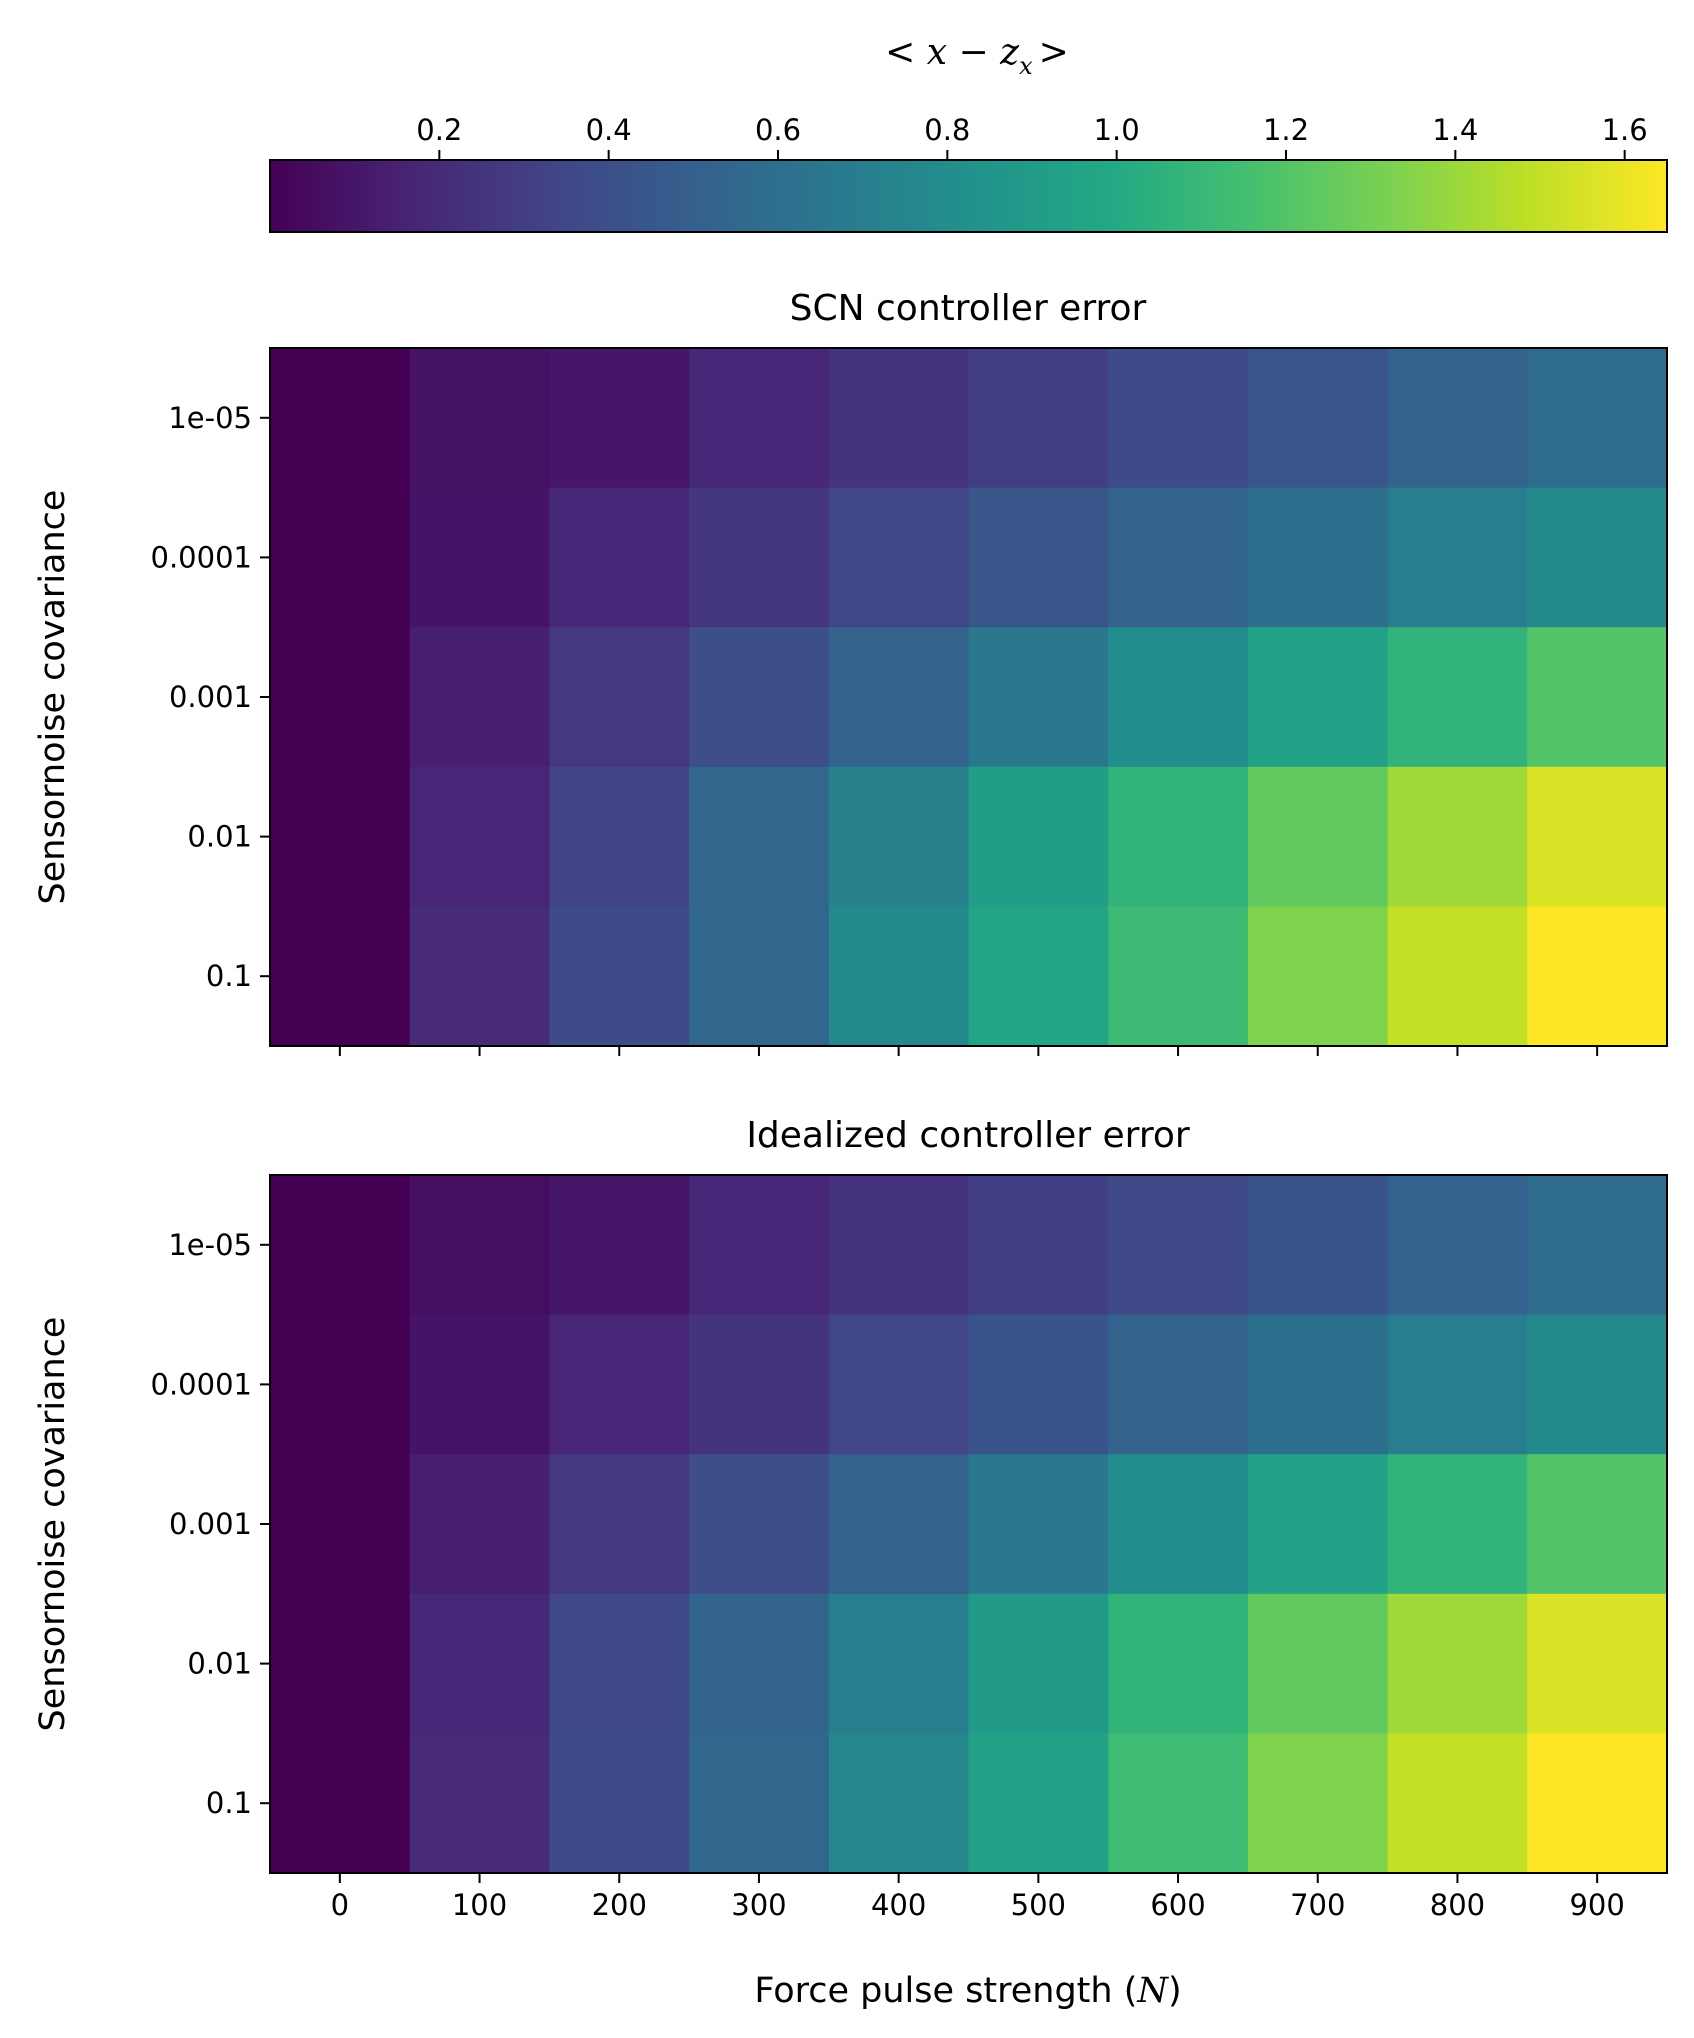 The height and width of the screenshot is (2038, 1694). I want to click on x-tick-label: 200, so click(619, 1905).